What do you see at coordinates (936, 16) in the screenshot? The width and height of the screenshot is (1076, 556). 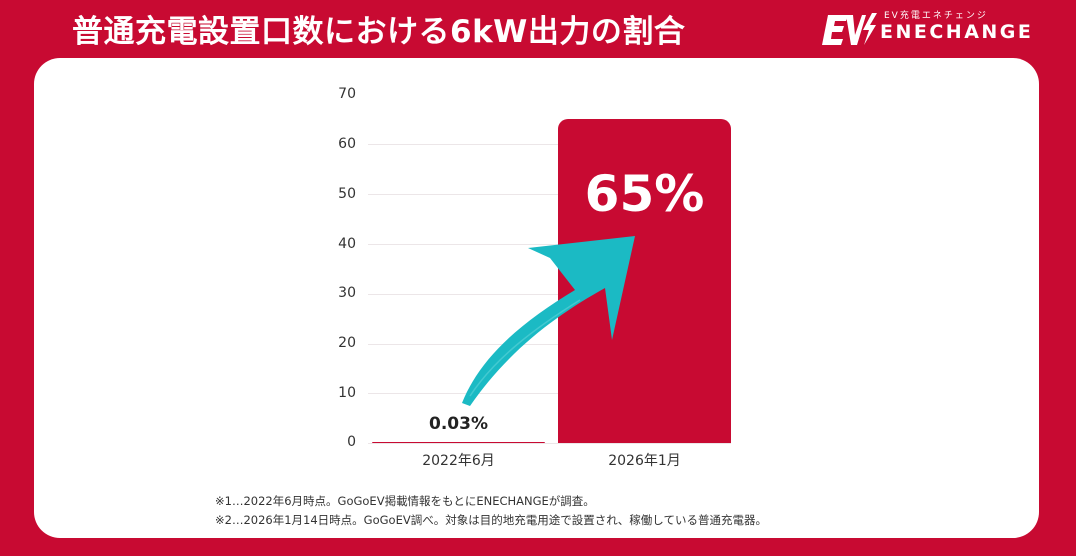 I see `logo-subtitle: EV充電エネチェンジ` at bounding box center [936, 16].